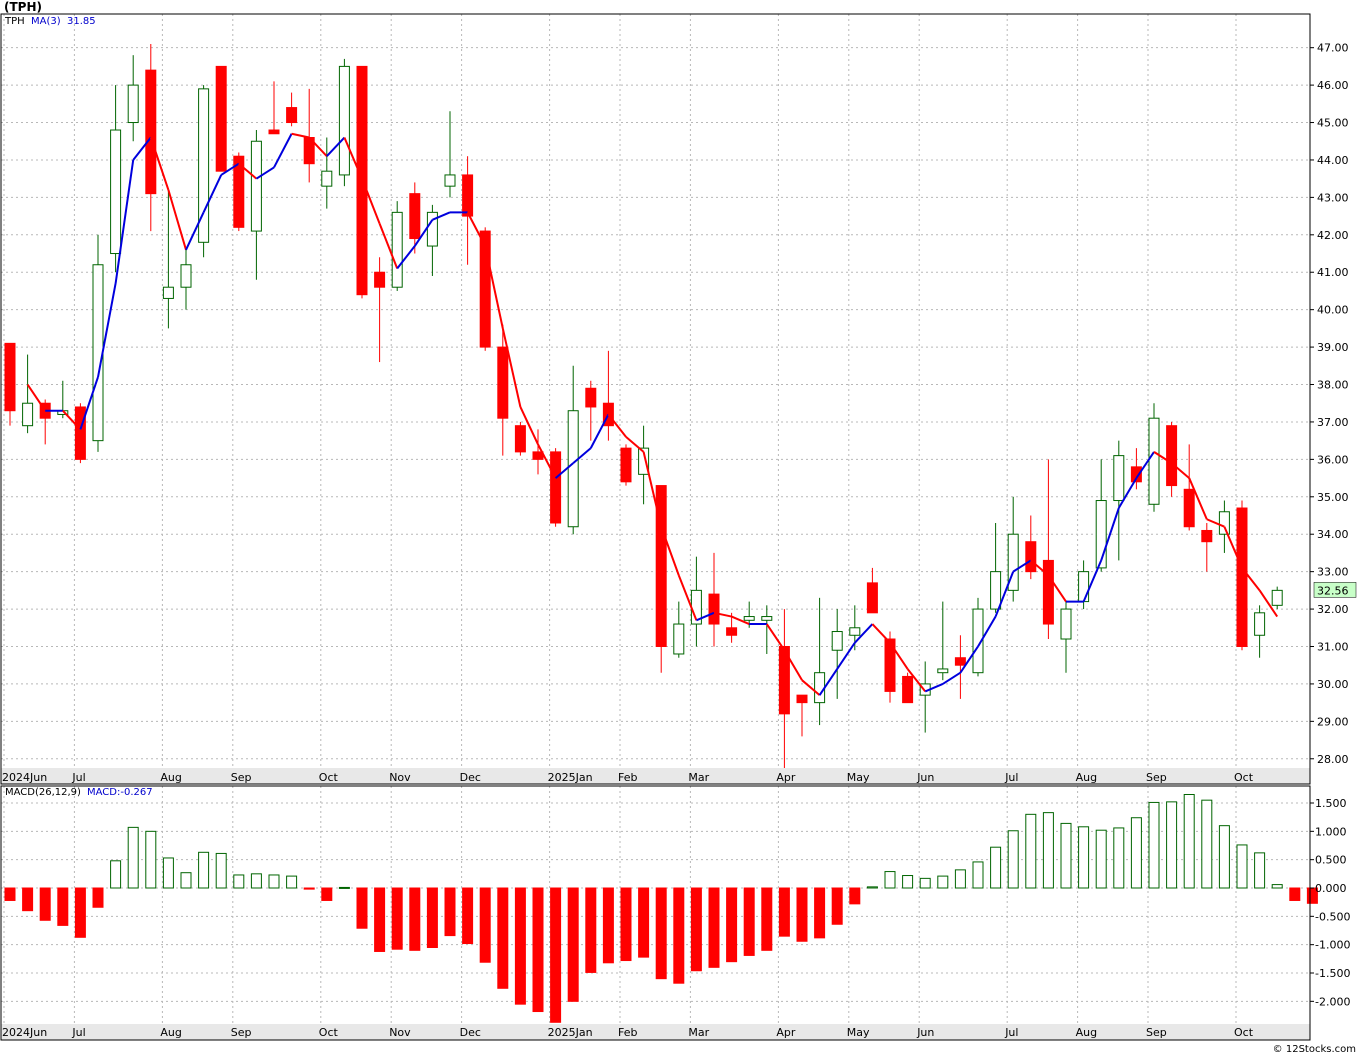 This screenshot has height=1056, width=1360. Describe the element at coordinates (1331, 888) in the screenshot. I see `macd-axis-tick-label: 0.000` at that location.